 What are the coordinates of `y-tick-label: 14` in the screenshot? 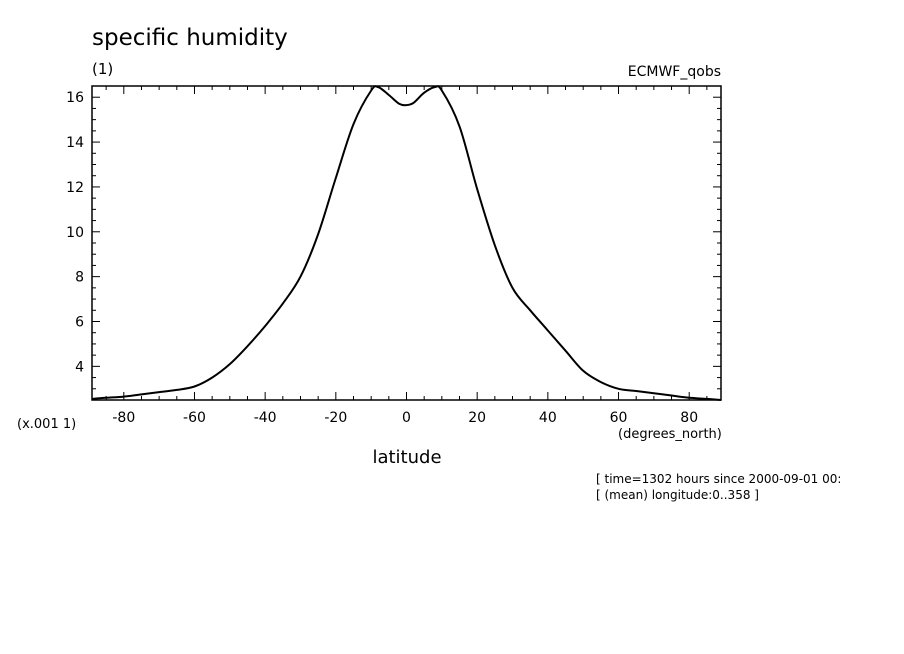 It's located at (75, 143).